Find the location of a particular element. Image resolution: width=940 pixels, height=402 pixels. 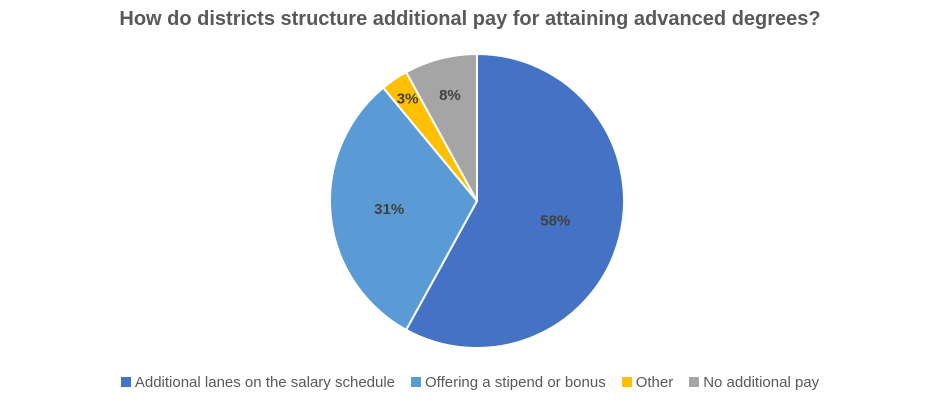

legend-item-1: Offering a stipend or bonus is located at coordinates (508, 382).